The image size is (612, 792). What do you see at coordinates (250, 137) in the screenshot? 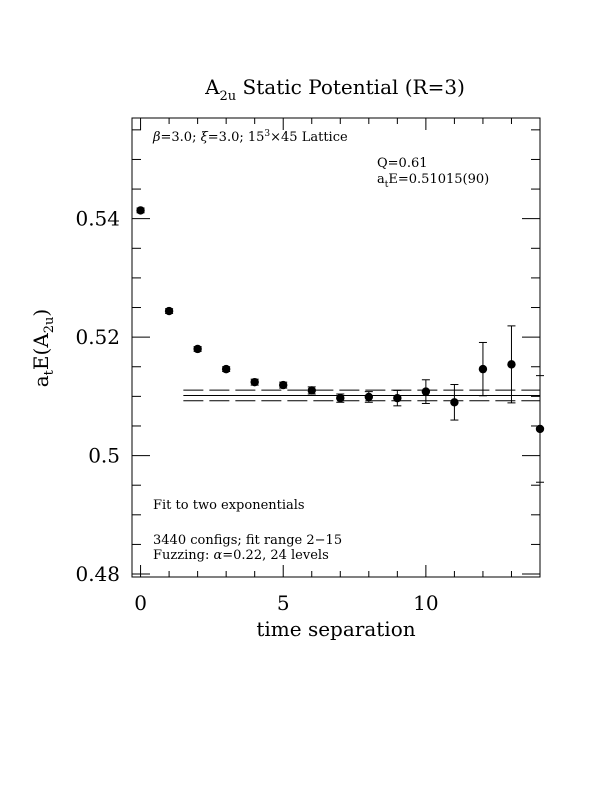
I see `lattice-annotation: β=3.0; ξ=3.0; 153×45 Lattice` at bounding box center [250, 137].